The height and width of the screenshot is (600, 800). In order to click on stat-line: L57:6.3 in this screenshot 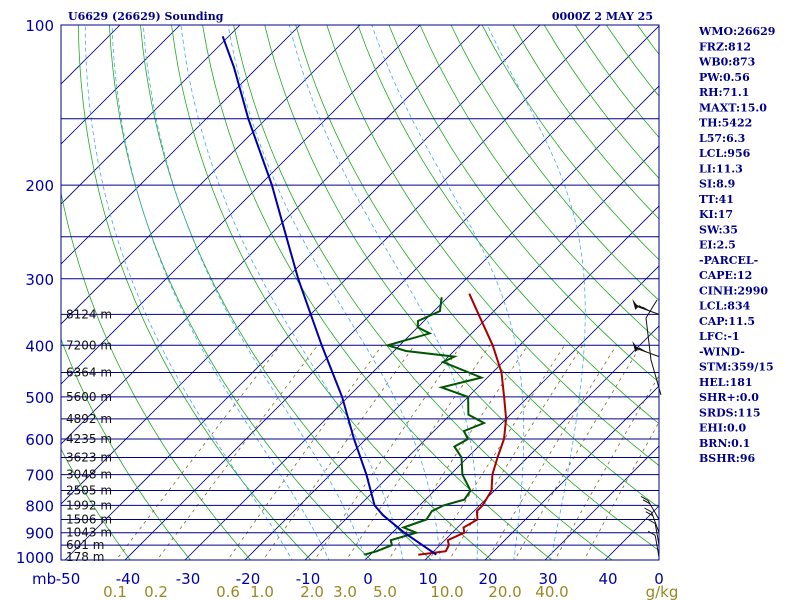, I will do `click(722, 138)`.